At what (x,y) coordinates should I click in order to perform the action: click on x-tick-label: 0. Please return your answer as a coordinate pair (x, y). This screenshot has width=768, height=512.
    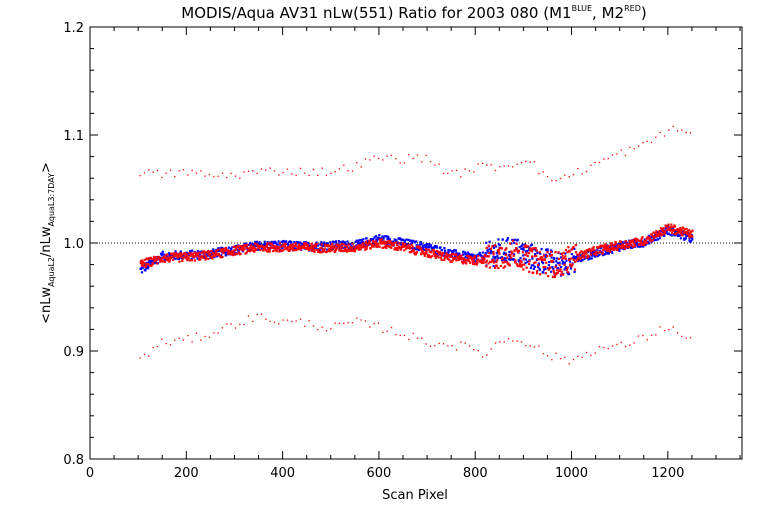
    Looking at the image, I should click on (90, 473).